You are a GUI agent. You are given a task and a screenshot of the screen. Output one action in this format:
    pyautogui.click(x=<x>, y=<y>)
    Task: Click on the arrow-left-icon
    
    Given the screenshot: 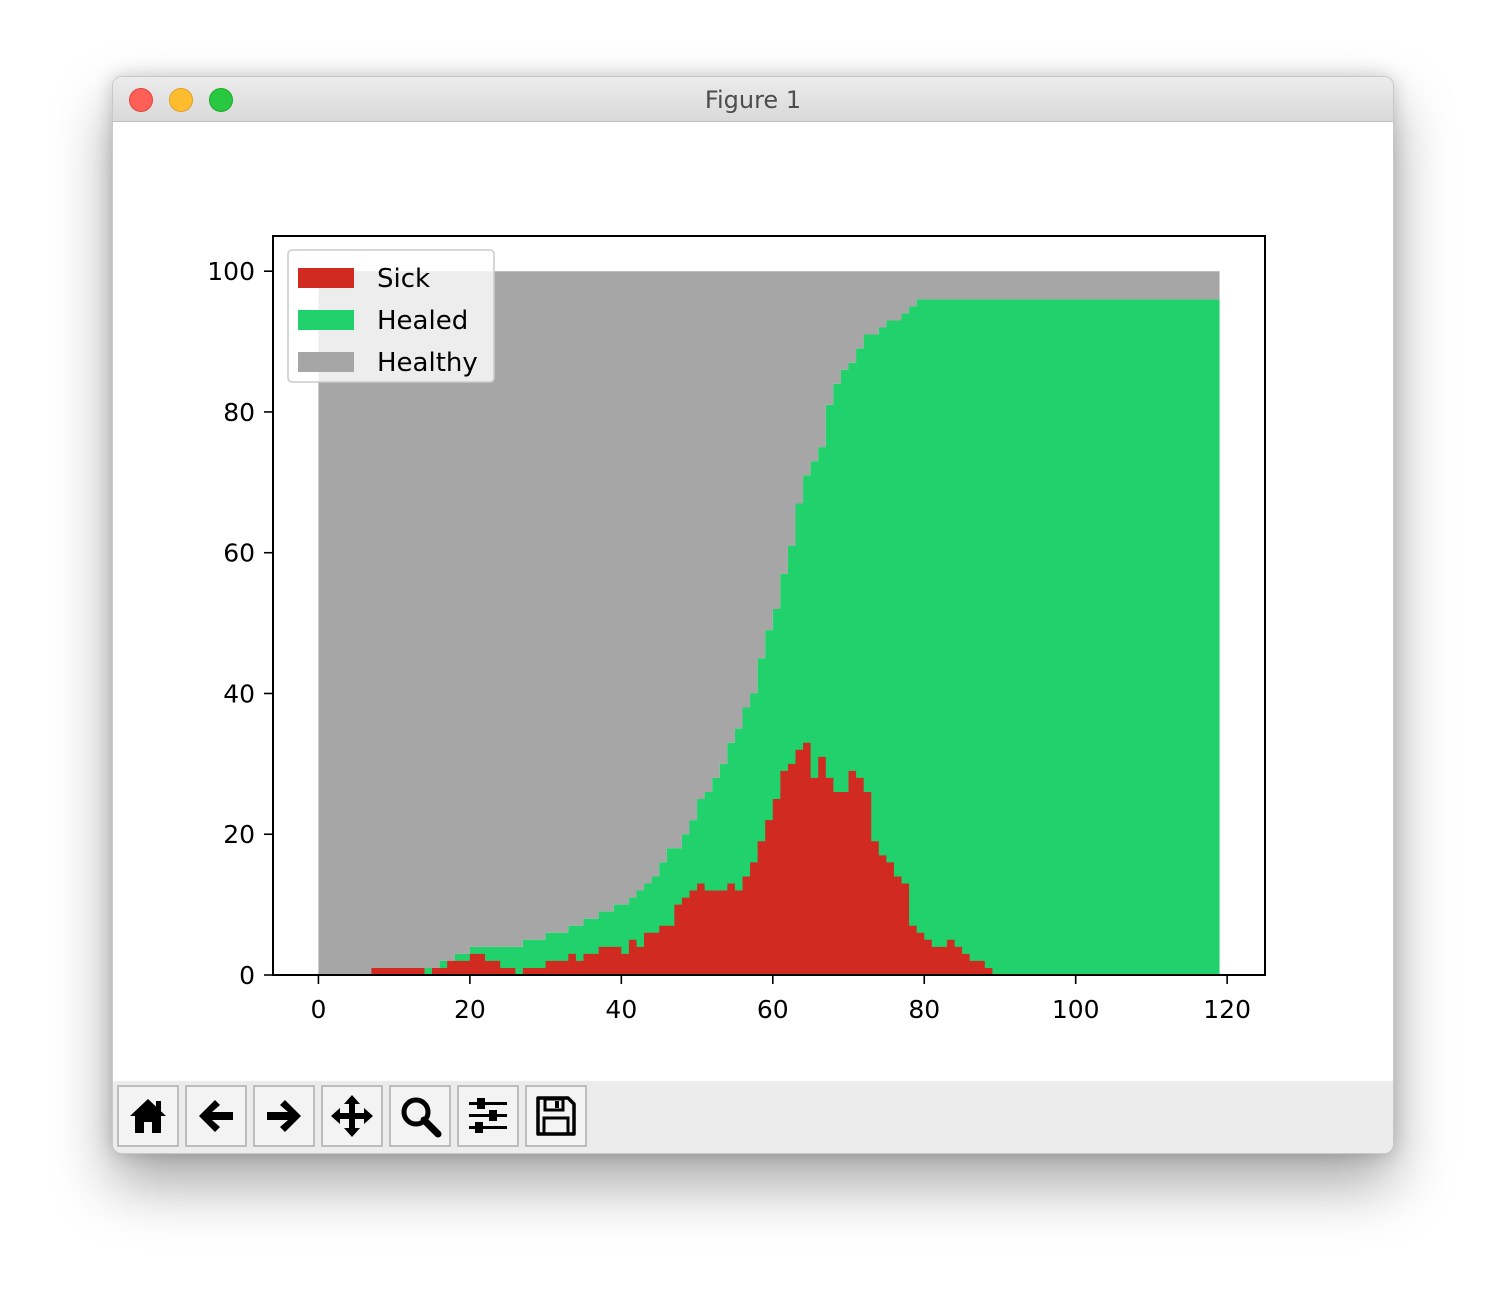 What is the action you would take?
    pyautogui.click(x=216, y=1116)
    